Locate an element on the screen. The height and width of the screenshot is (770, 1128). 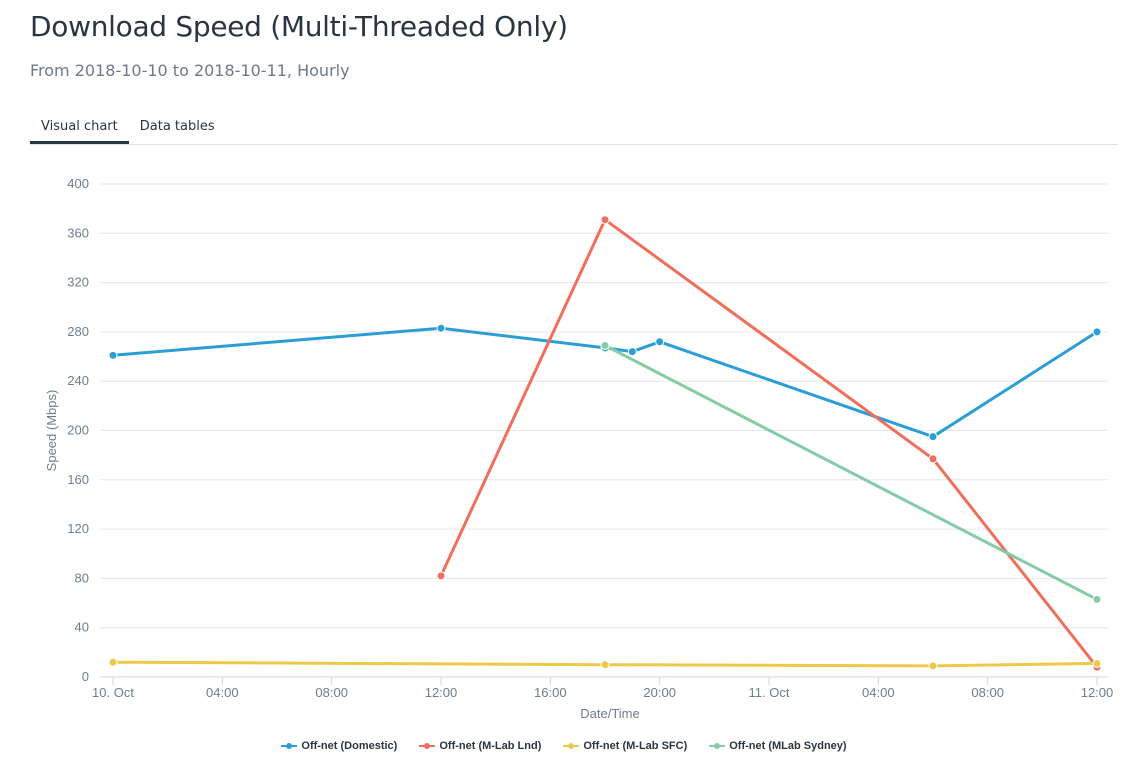
page-title: Download Speed (Multi-Threaded Only) is located at coordinates (299, 26).